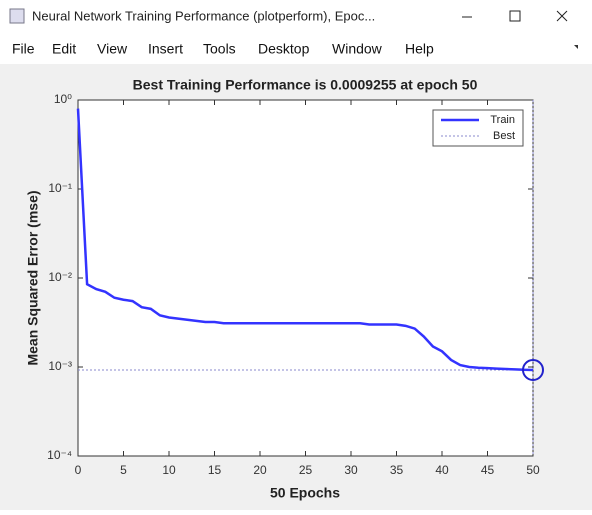  What do you see at coordinates (351, 470) in the screenshot?
I see `x-tick-label: 30` at bounding box center [351, 470].